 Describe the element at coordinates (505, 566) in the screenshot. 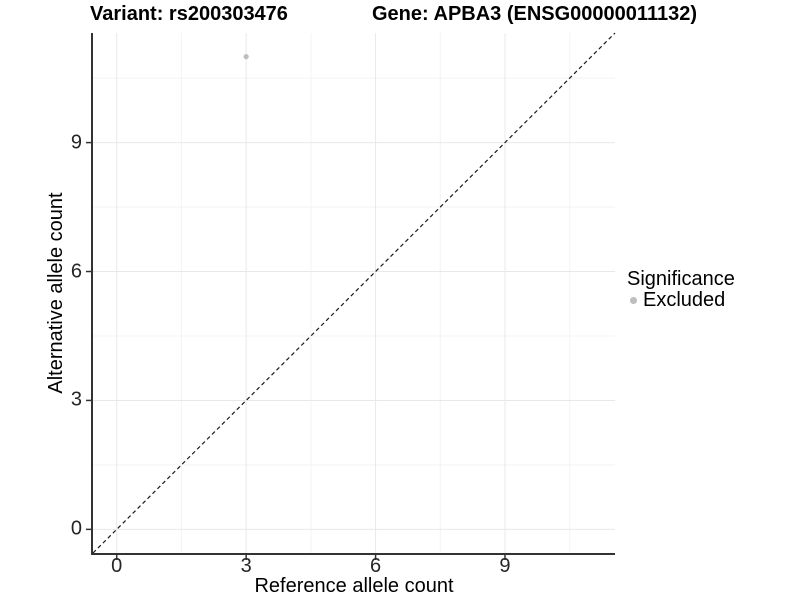

I see `x-tick-label-9: 9` at that location.